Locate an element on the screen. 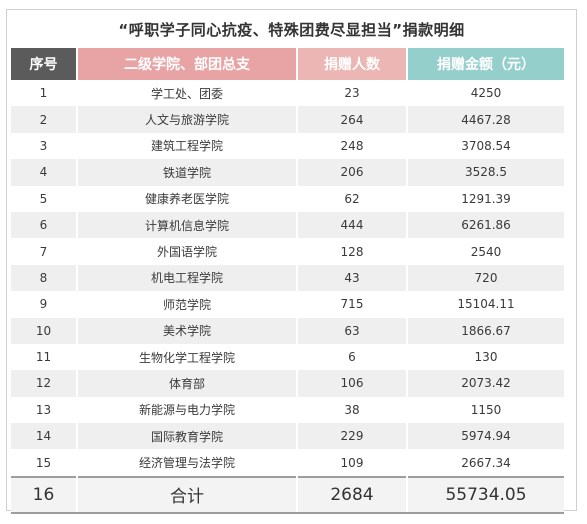 This screenshot has width=587, height=524. cell-count: 43 is located at coordinates (352, 278).